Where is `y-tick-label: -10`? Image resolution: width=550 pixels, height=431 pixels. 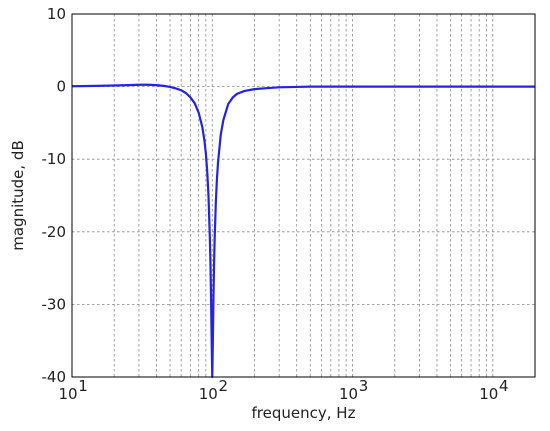
y-tick-label: -10 is located at coordinates (54, 159).